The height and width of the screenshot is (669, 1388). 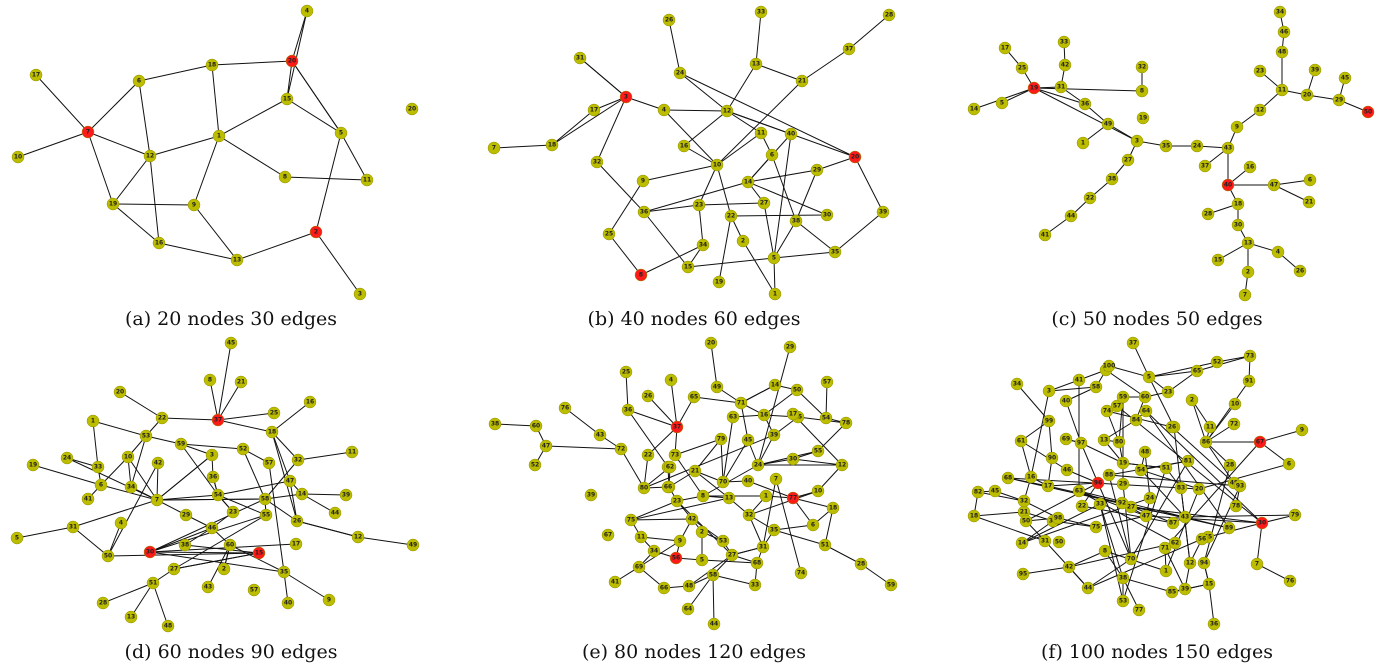 What do you see at coordinates (717, 387) in the screenshot?
I see `graph-node: 49` at bounding box center [717, 387].